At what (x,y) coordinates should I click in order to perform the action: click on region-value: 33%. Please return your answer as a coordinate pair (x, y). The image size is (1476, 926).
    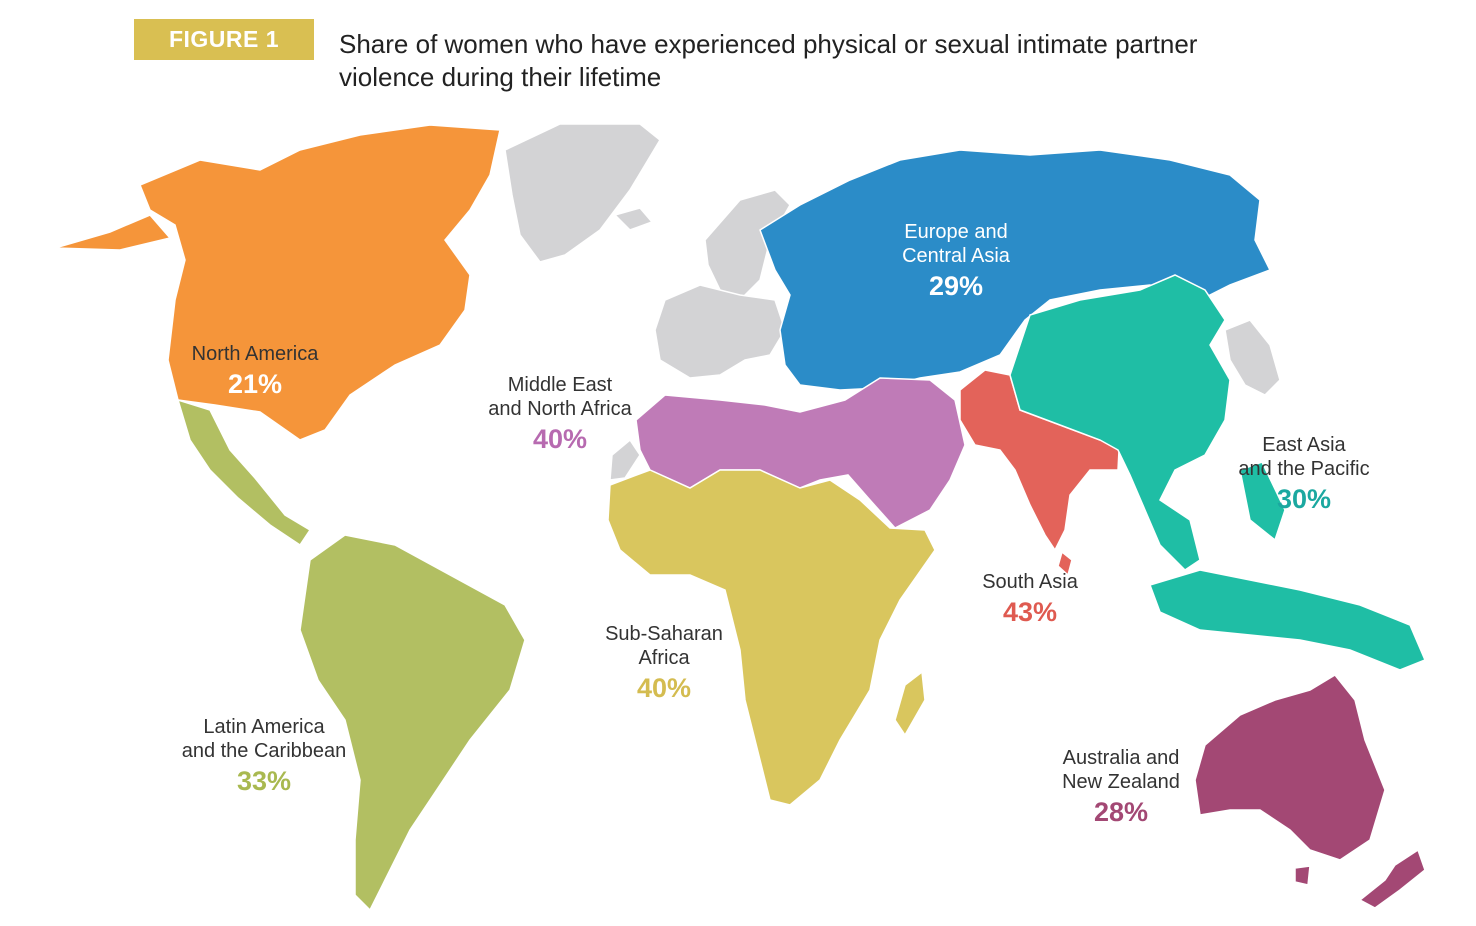
    Looking at the image, I should click on (264, 781).